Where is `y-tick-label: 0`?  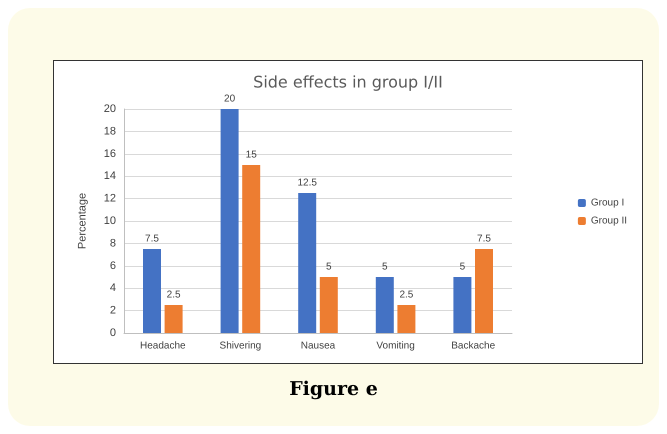 y-tick-label: 0 is located at coordinates (113, 333).